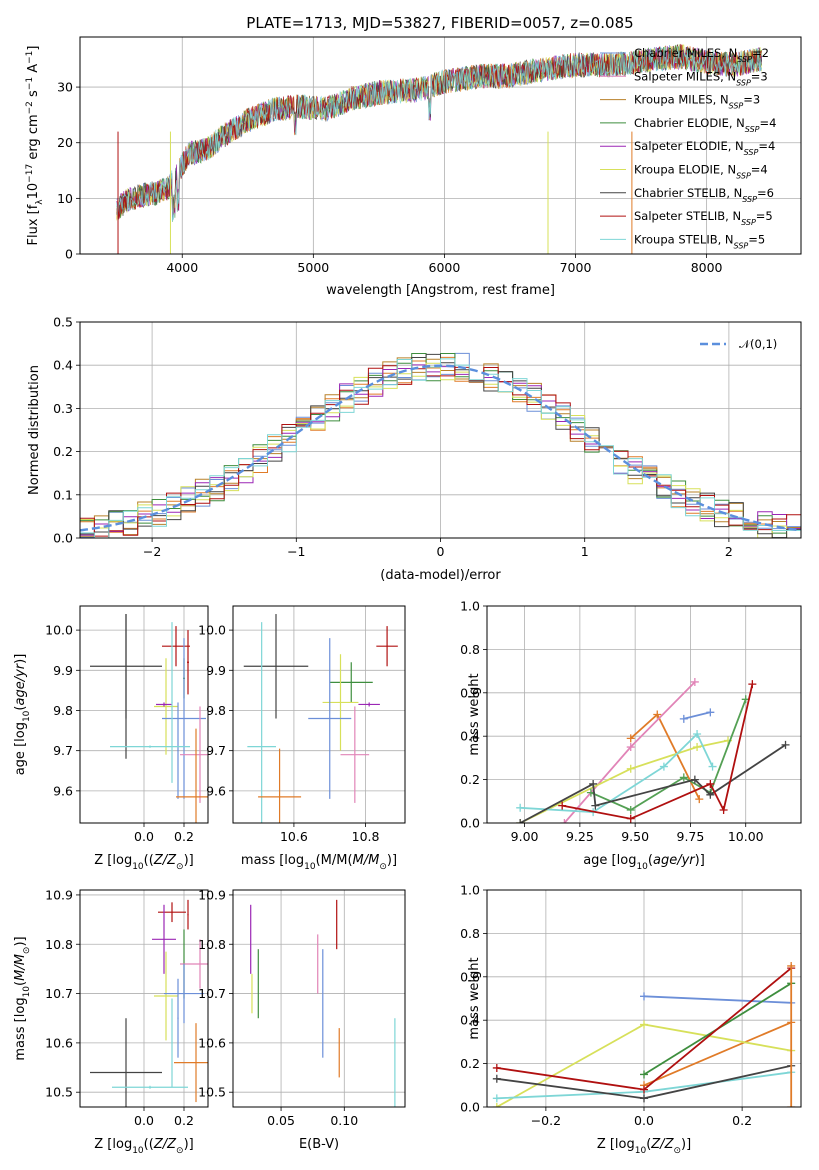  What do you see at coordinates (697, 102) in the screenshot?
I see `legend-entry: Kroupa MILES, NSSP=3` at bounding box center [697, 102].